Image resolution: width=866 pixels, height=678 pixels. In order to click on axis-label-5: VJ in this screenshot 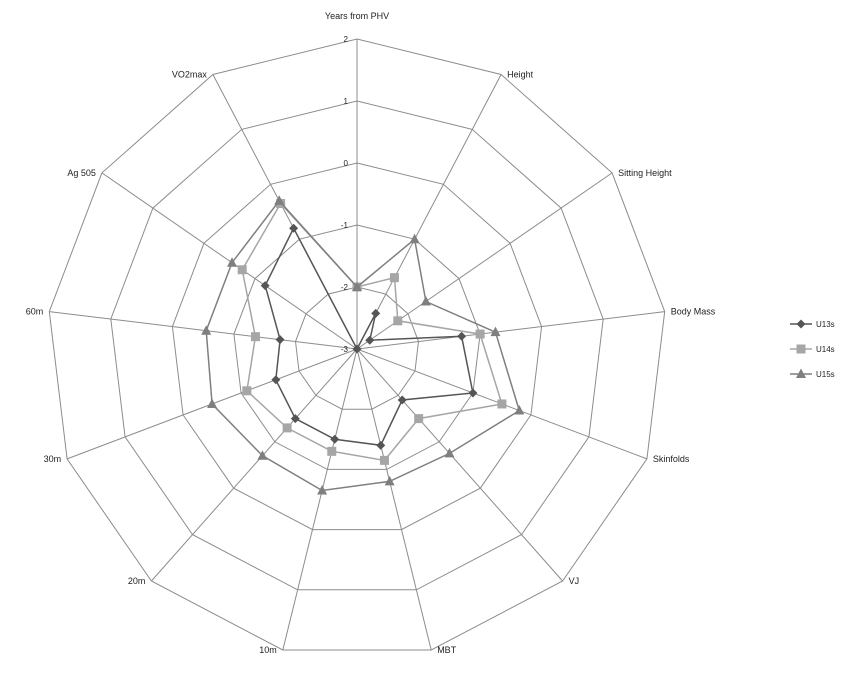, I will do `click(574, 581)`.